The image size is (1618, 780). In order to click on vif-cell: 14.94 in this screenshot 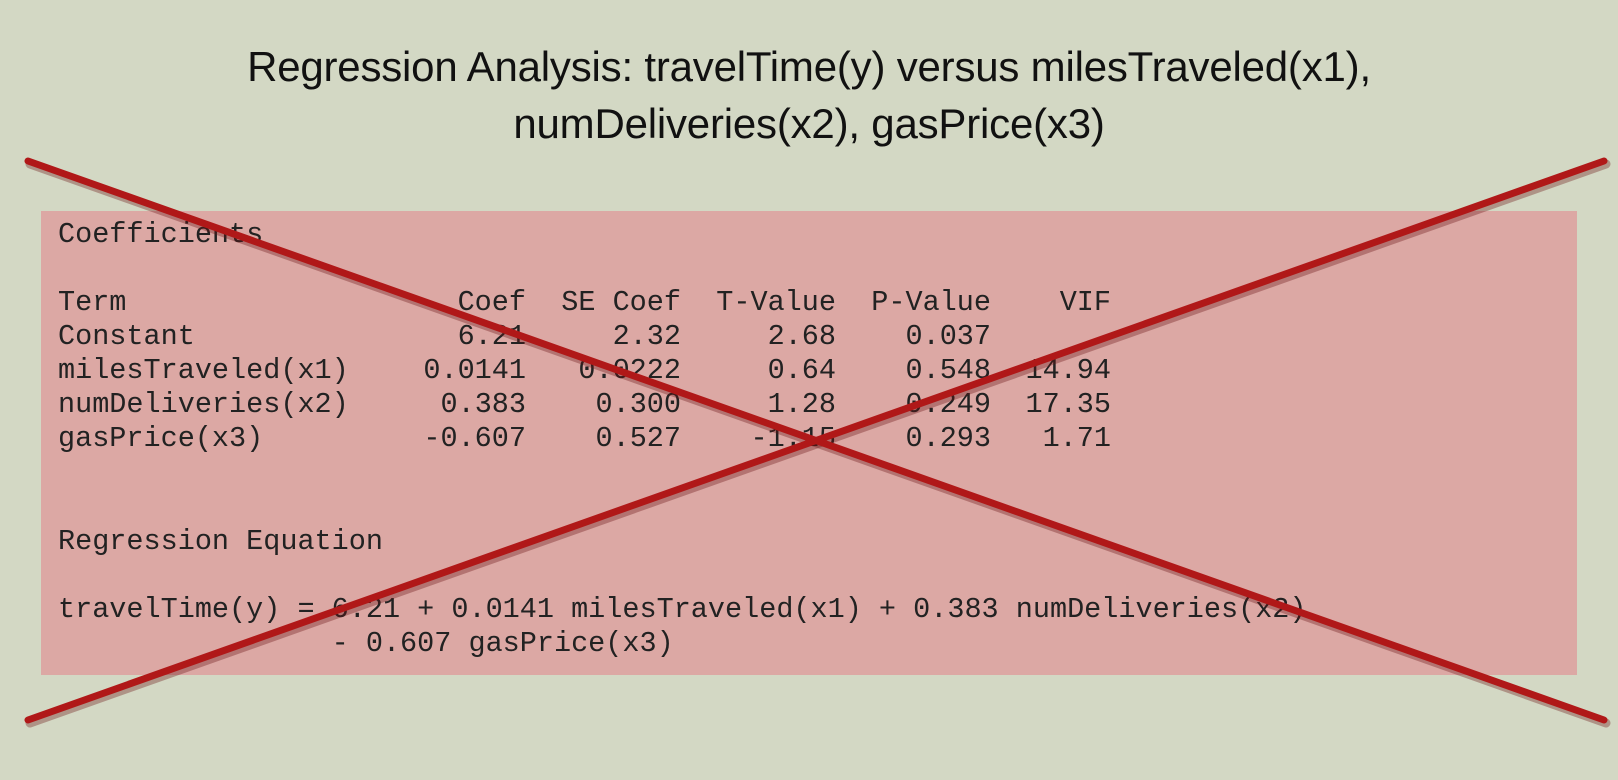, I will do `click(1068, 370)`.